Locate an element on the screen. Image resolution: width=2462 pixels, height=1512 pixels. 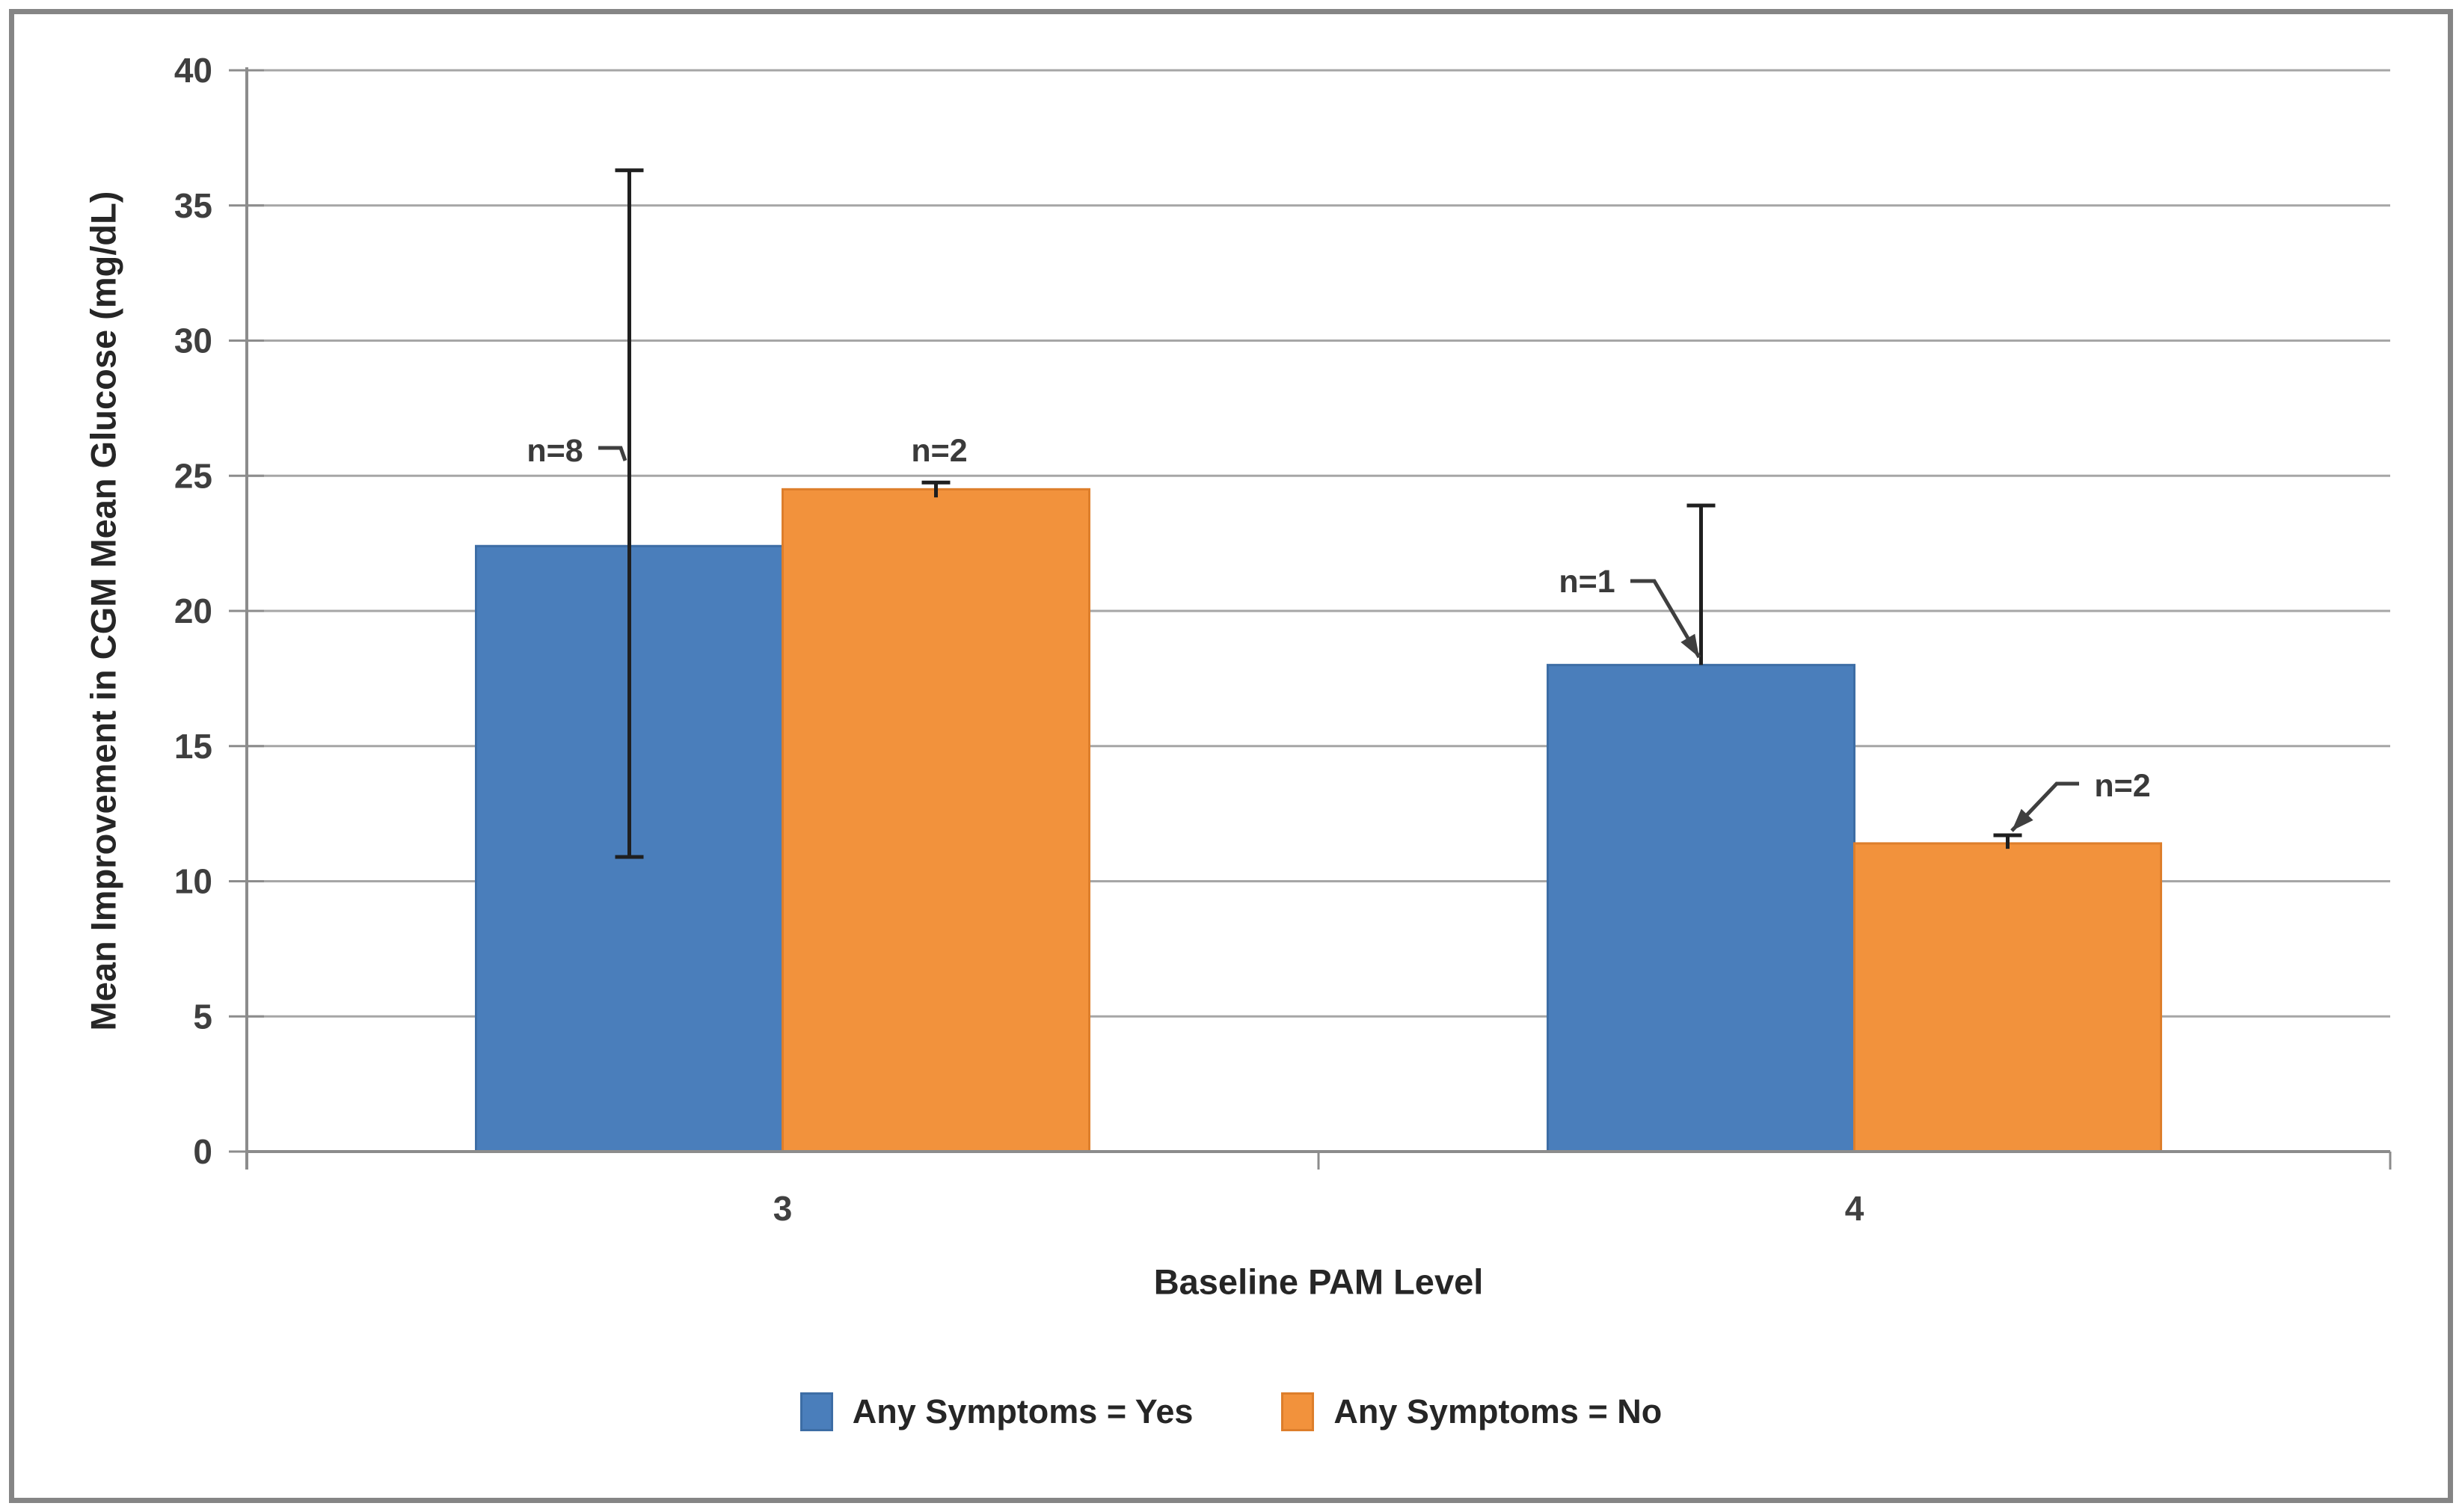
y-tick-label-25: 25 is located at coordinates (193, 475).